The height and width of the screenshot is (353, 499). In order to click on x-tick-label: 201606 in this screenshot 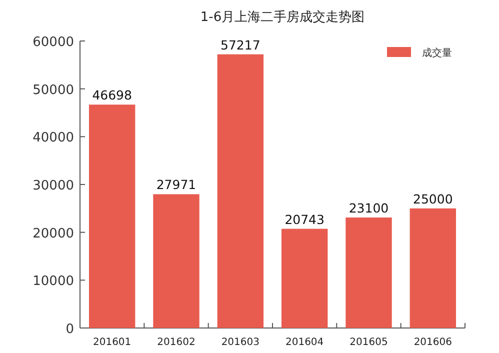, I will do `click(433, 342)`.